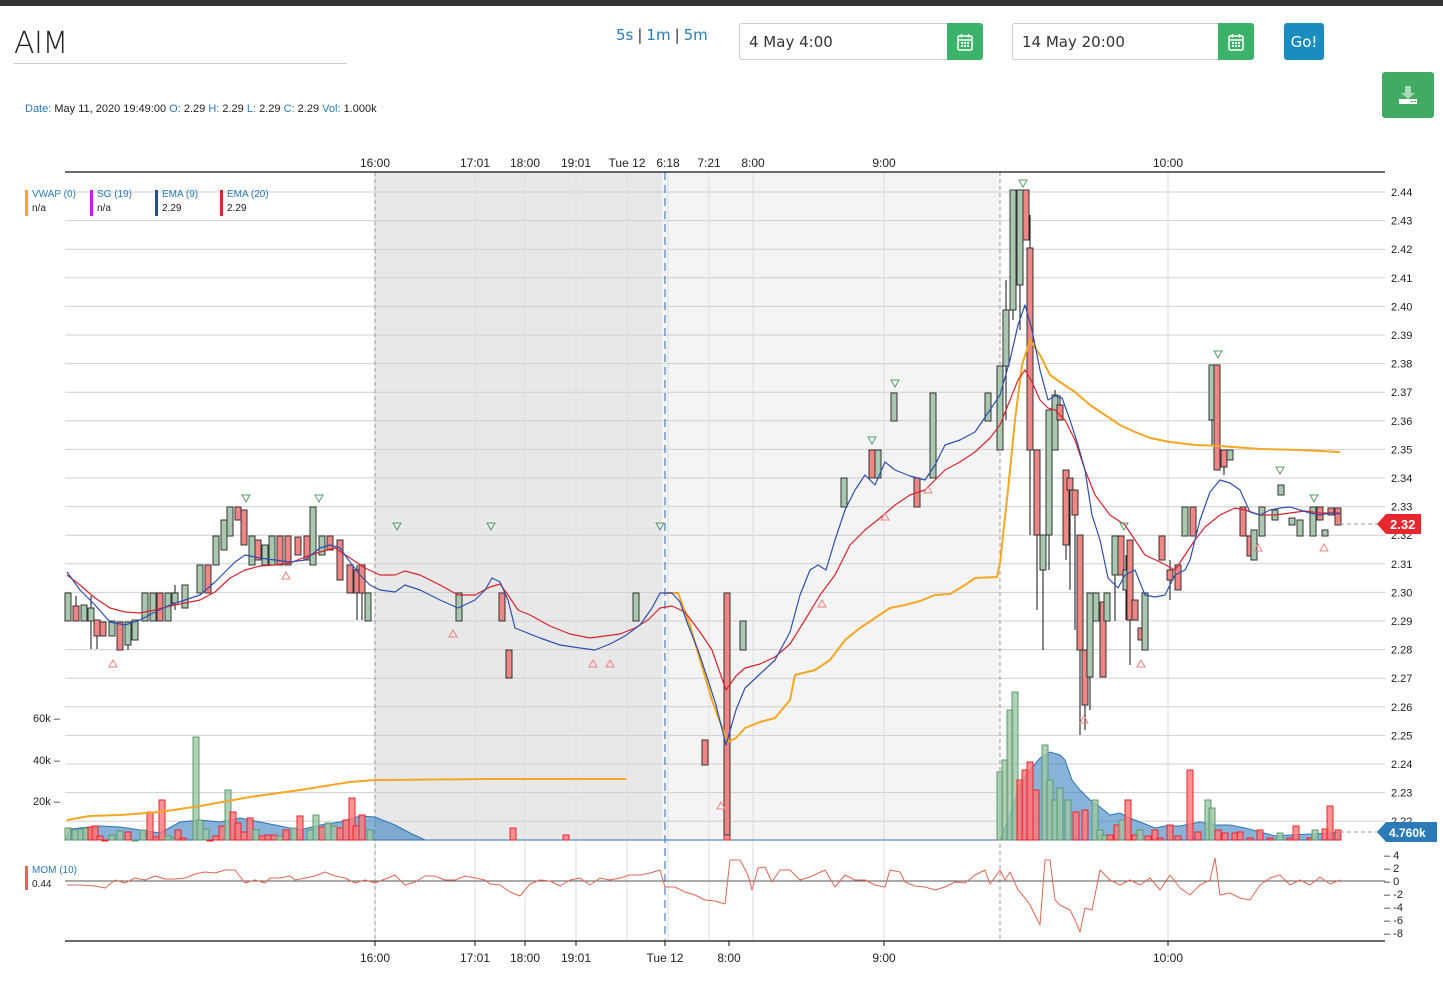 The width and height of the screenshot is (1443, 1004). What do you see at coordinates (1393, 895) in the screenshot?
I see `mom-tick-label: – -2` at bounding box center [1393, 895].